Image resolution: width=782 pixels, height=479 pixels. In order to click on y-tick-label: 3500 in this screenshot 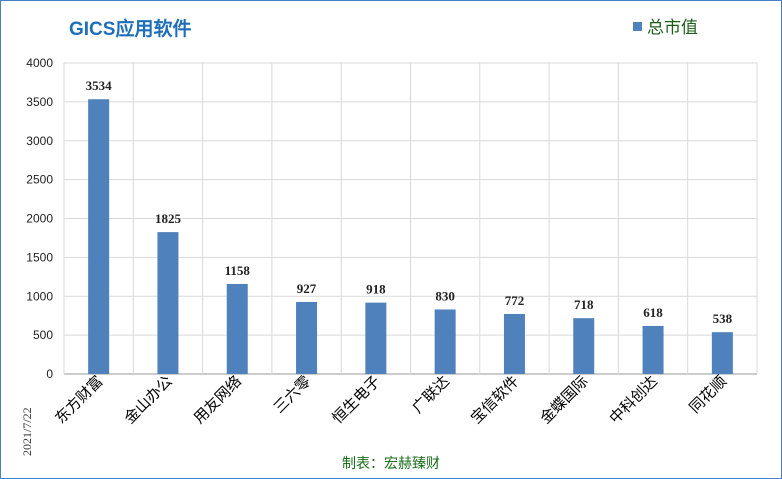, I will do `click(39, 102)`.